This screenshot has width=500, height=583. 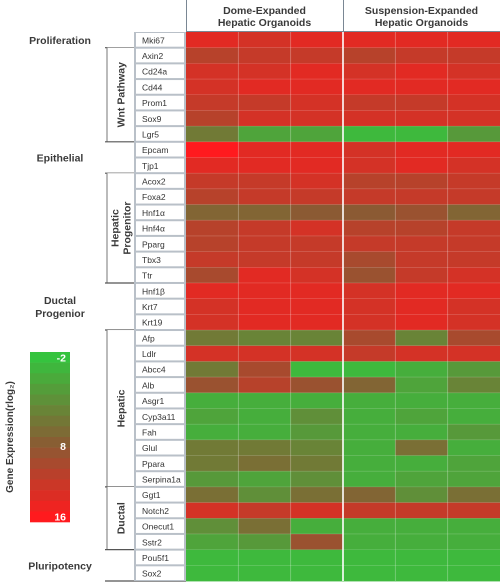 I want to click on gene-label-Fah: Fah, so click(x=149, y=432).